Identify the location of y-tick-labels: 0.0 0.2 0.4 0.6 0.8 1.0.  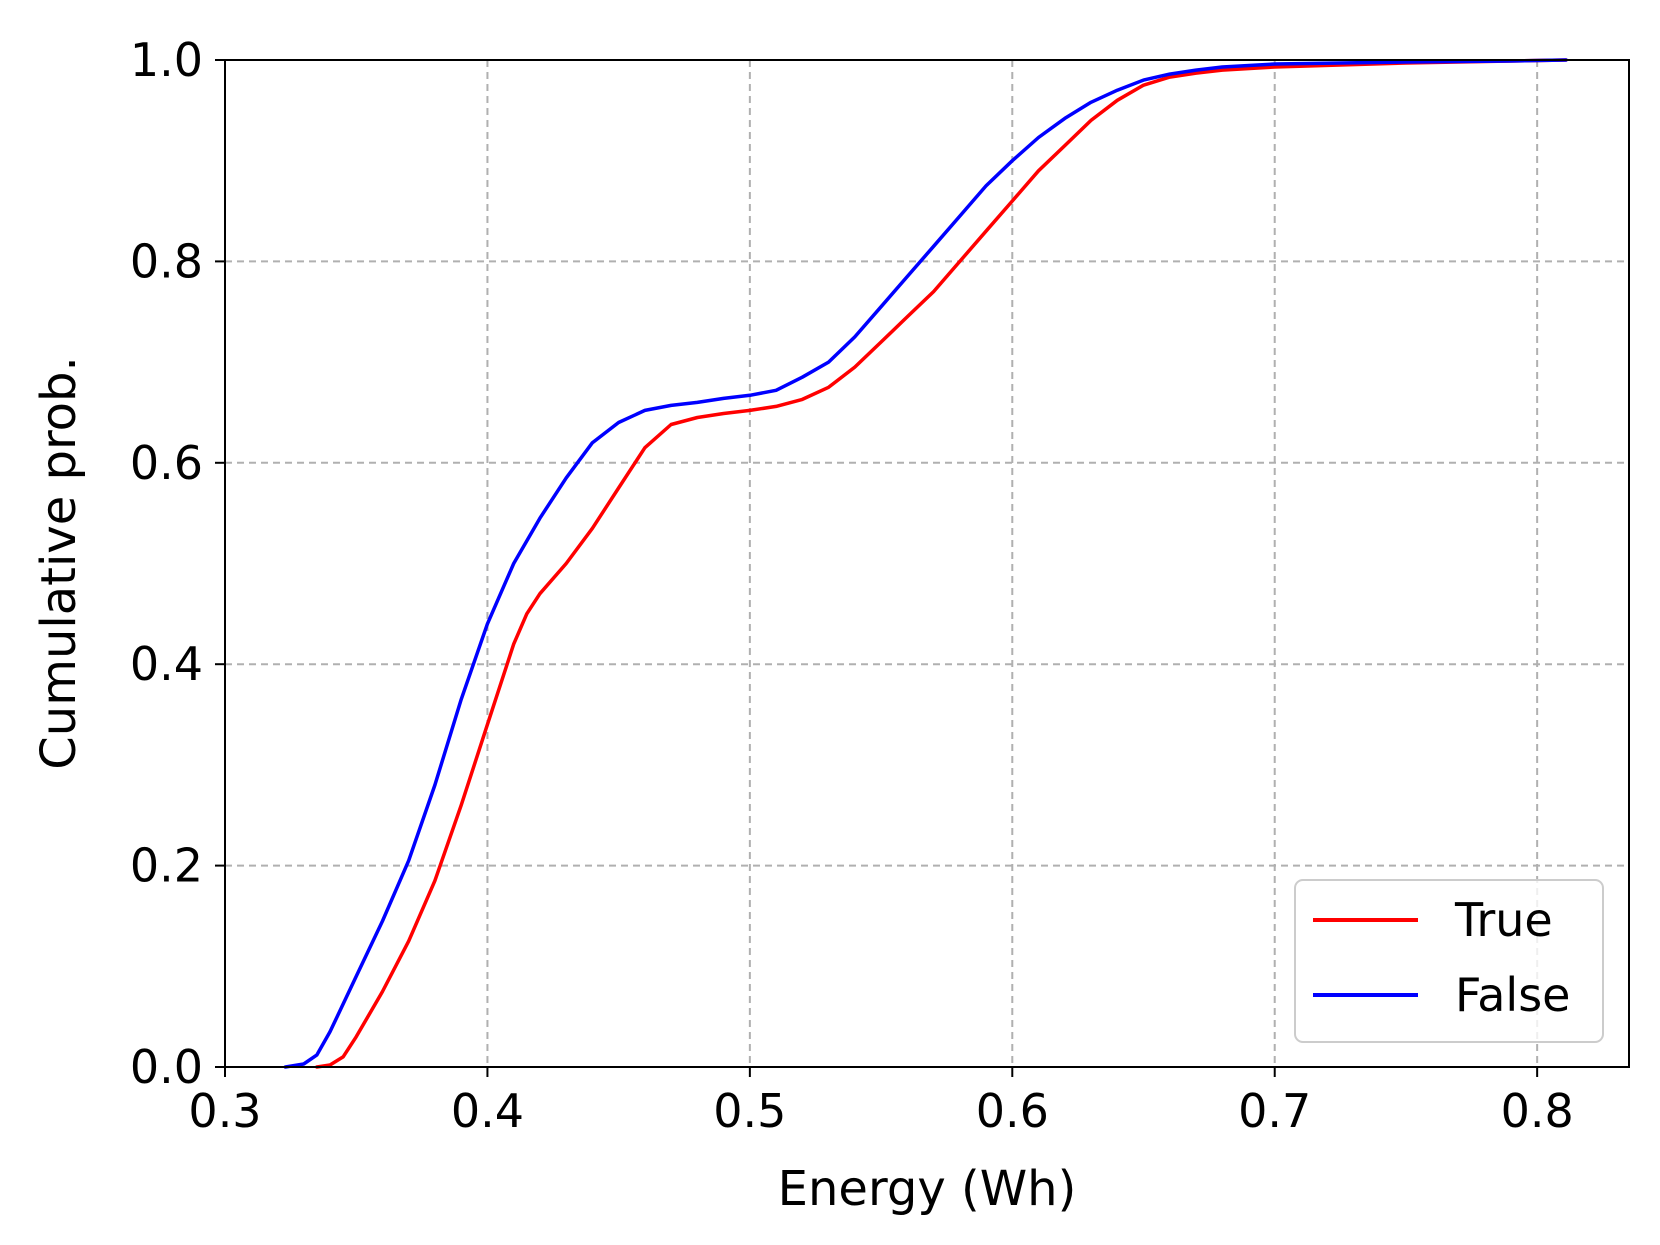
(166, 563).